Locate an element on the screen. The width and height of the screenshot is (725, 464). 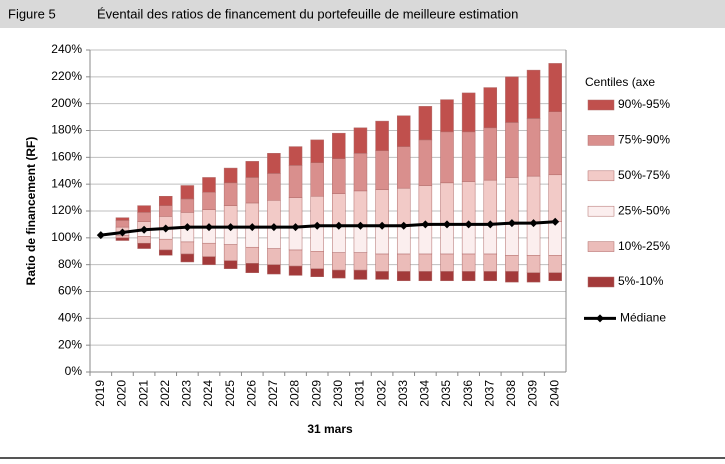
x-tick-label: 2029 is located at coordinates (316, 393).